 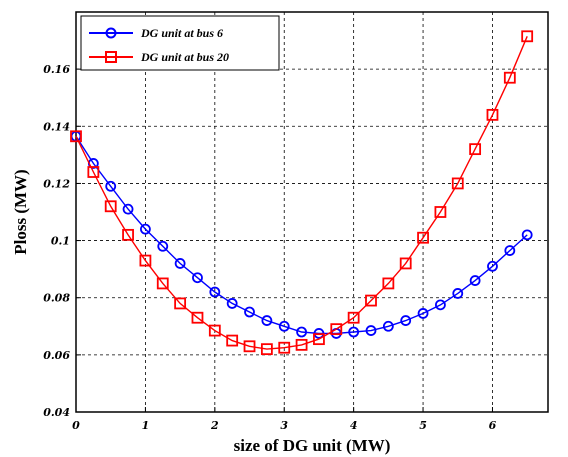 What do you see at coordinates (184, 57) in the screenshot?
I see `legend-label-bus20: DG unit at bus 20` at bounding box center [184, 57].